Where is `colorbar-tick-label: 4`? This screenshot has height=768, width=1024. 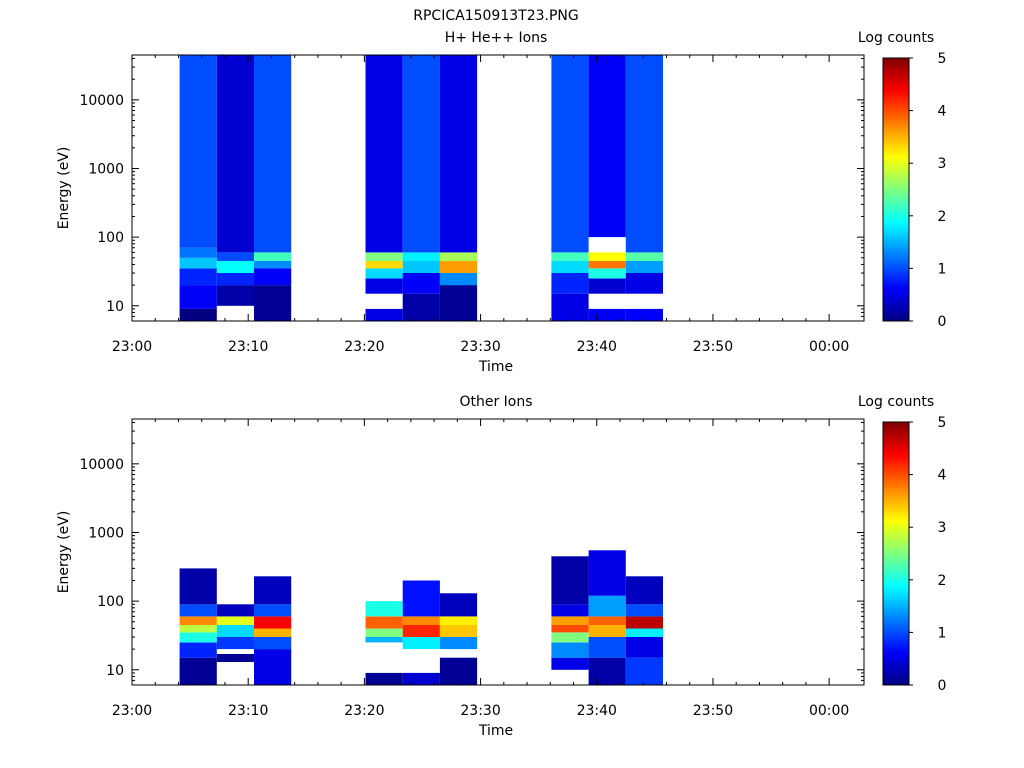 colorbar-tick-label: 4 is located at coordinates (942, 112).